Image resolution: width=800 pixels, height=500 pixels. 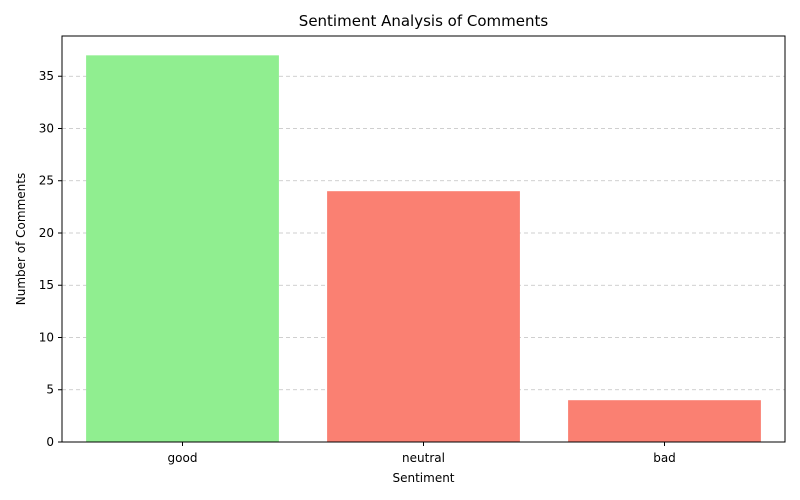 What do you see at coordinates (424, 21) in the screenshot?
I see `chart-title: Sentiment Analysis of Comments` at bounding box center [424, 21].